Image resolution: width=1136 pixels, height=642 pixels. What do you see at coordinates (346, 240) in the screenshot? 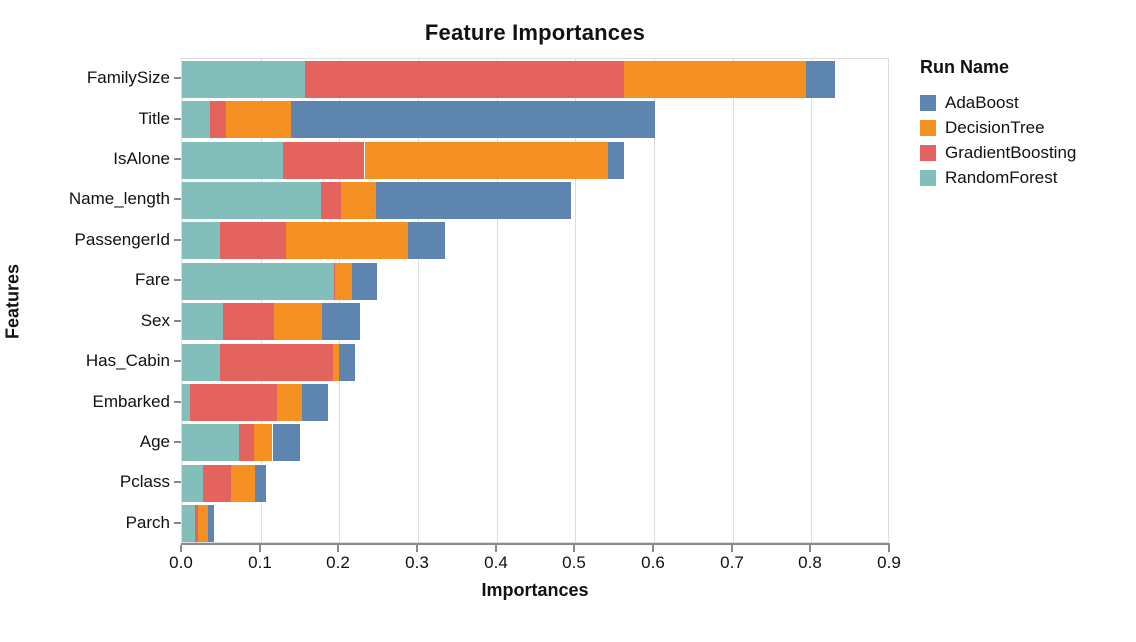
I see `bar-segment-decisiontree-passengerid` at bounding box center [346, 240].